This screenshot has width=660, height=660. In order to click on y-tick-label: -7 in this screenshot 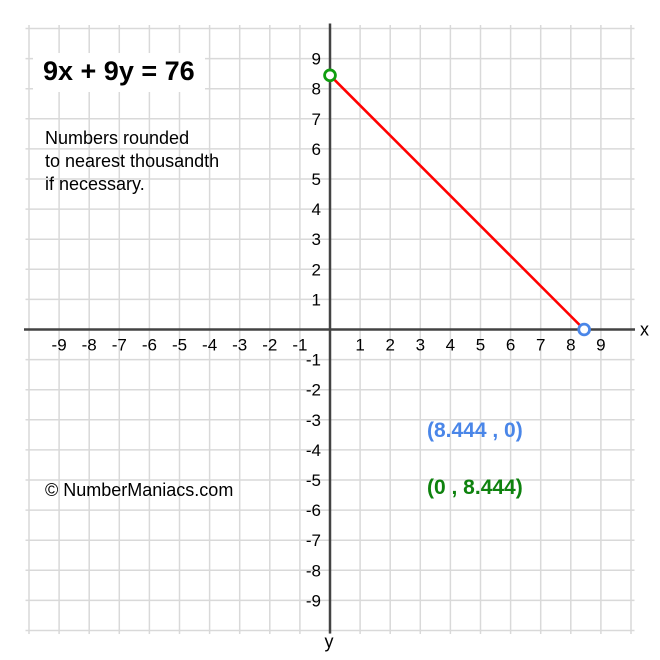, I will do `click(313, 540)`.